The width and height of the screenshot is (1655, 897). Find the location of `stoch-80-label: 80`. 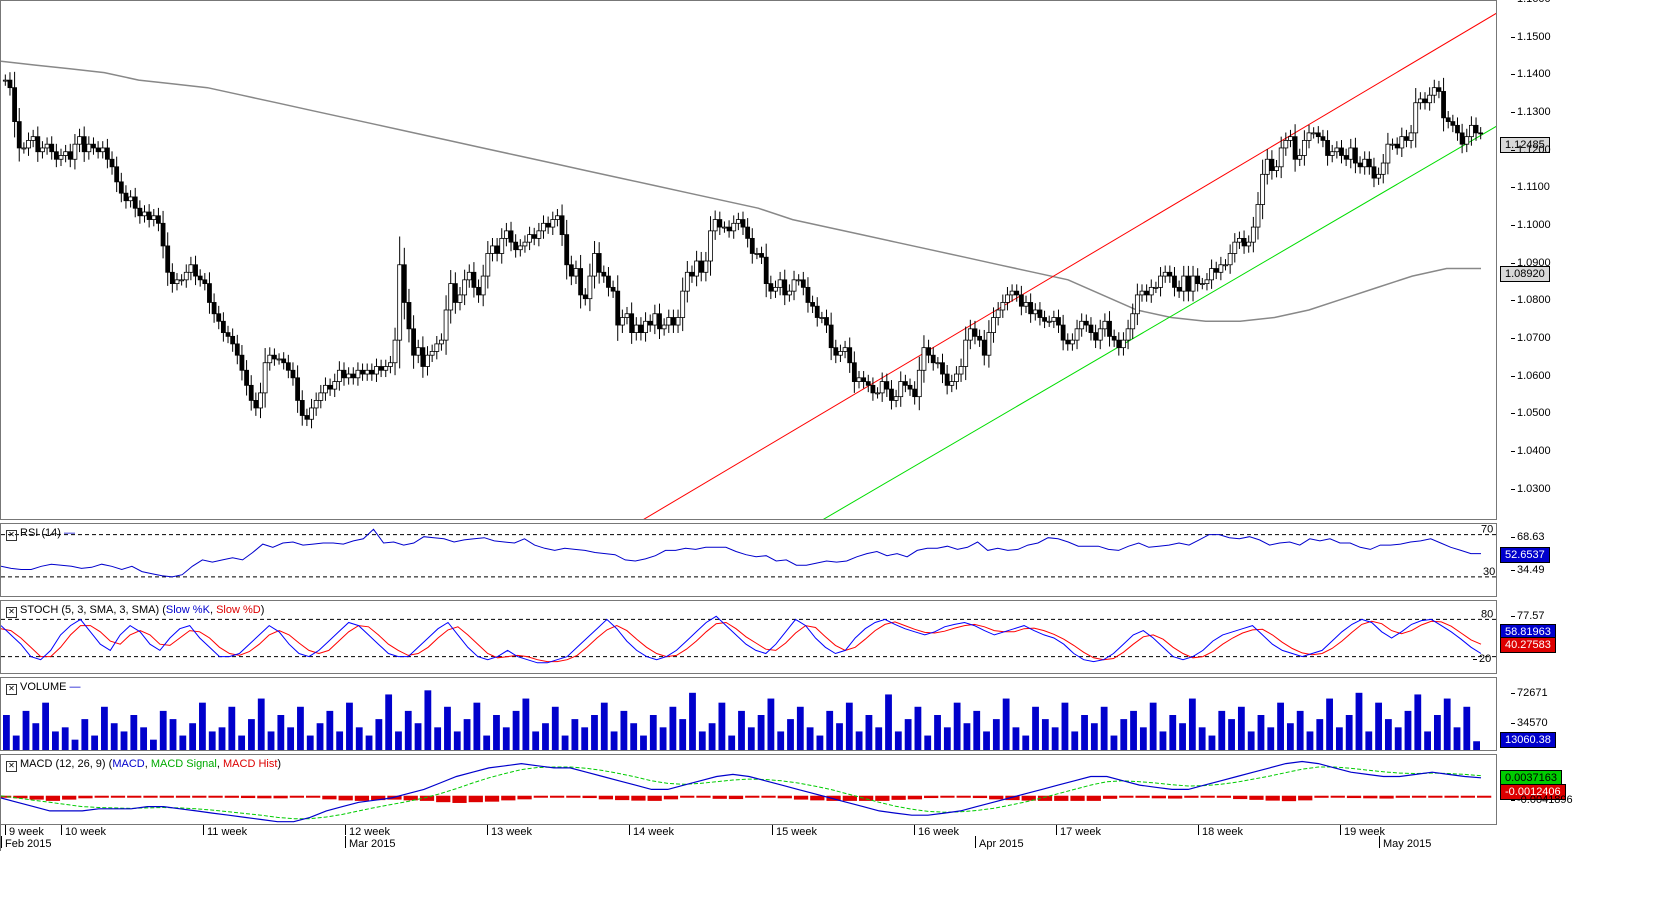

stoch-80-label: 80 is located at coordinates (1487, 614).